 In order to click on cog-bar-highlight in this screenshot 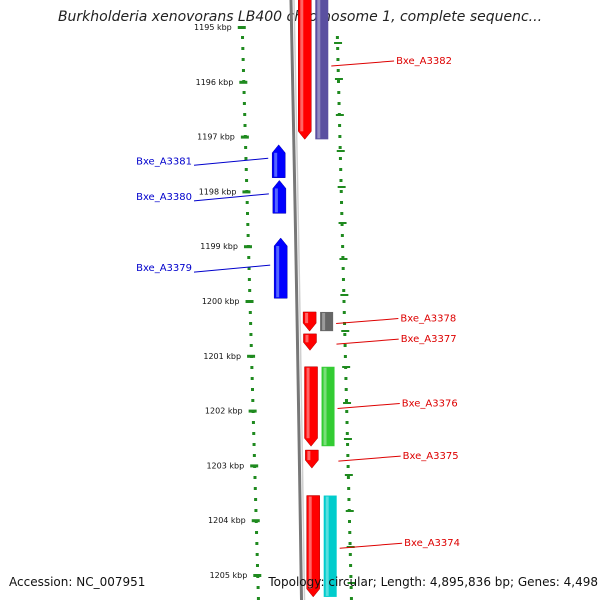, I will do `click(319, 69)`.